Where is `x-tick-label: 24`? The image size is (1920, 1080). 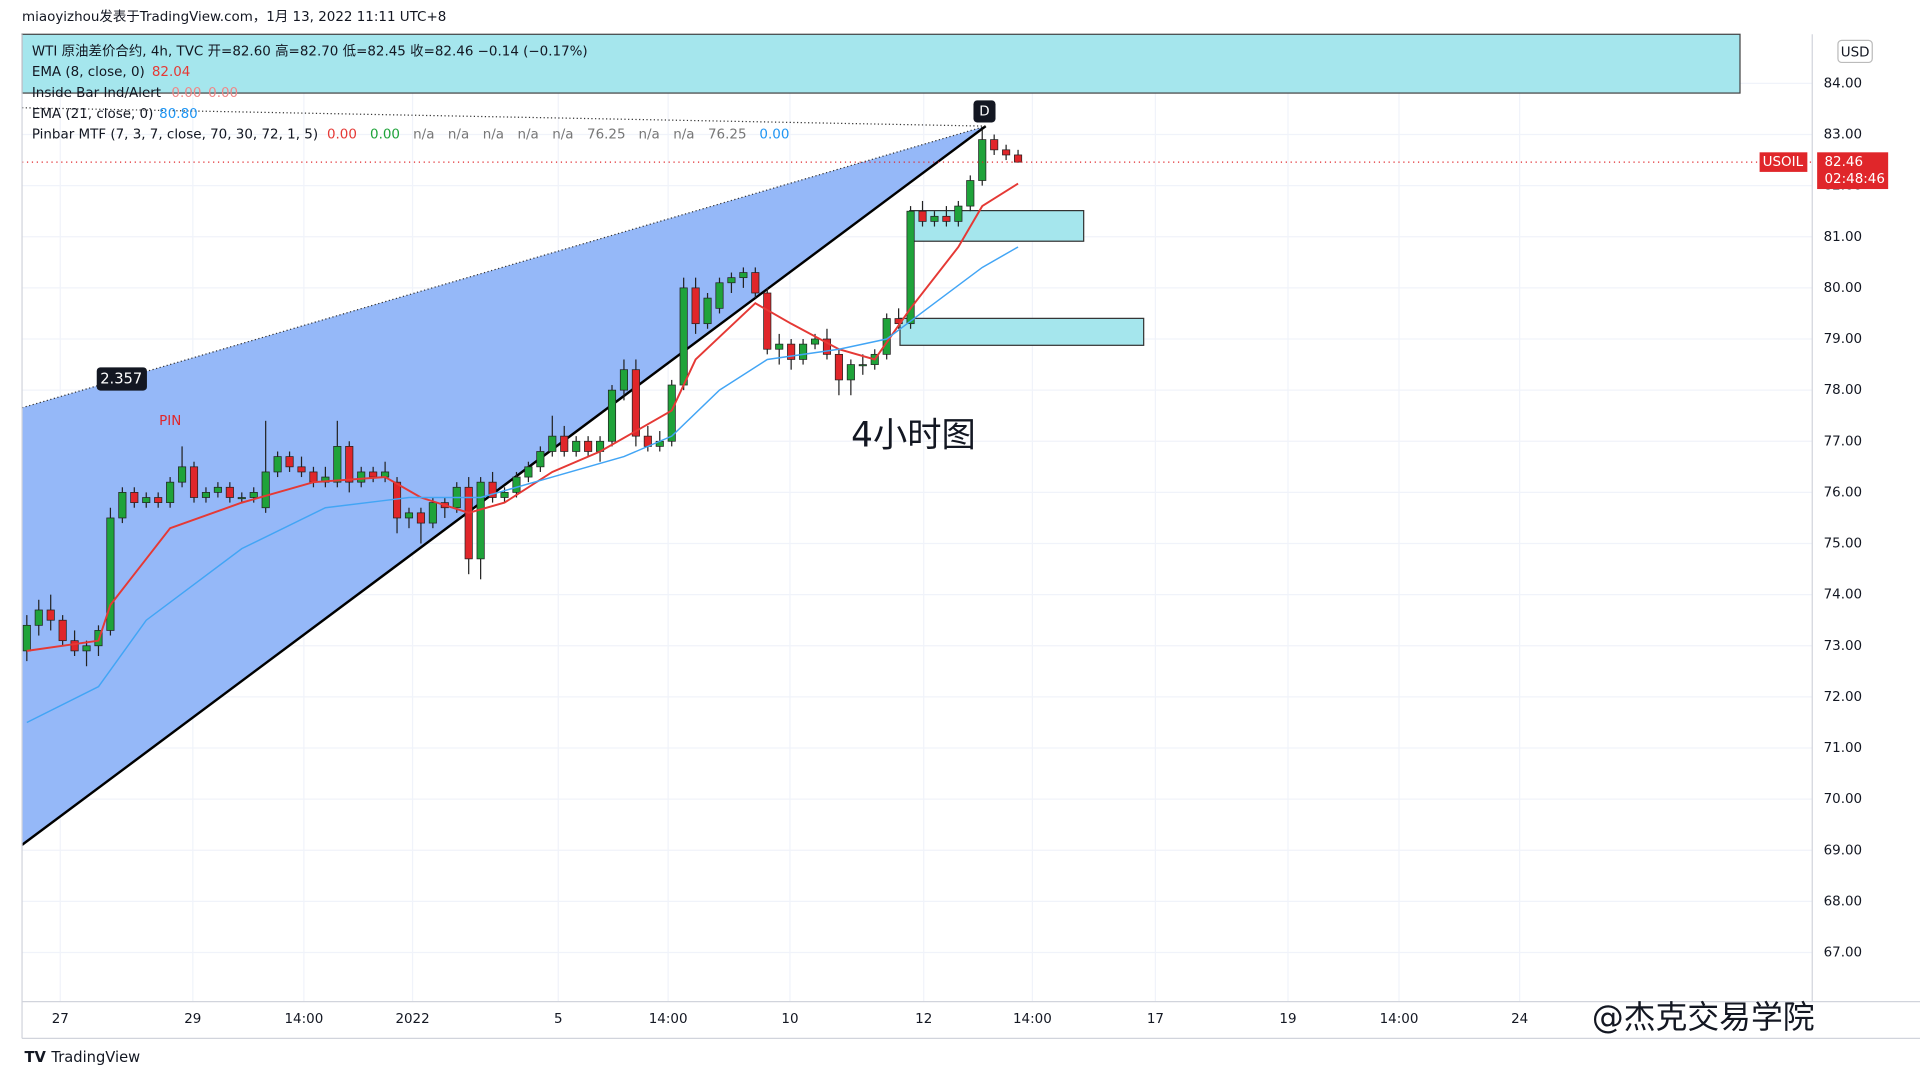 x-tick-label: 24 is located at coordinates (1519, 1019).